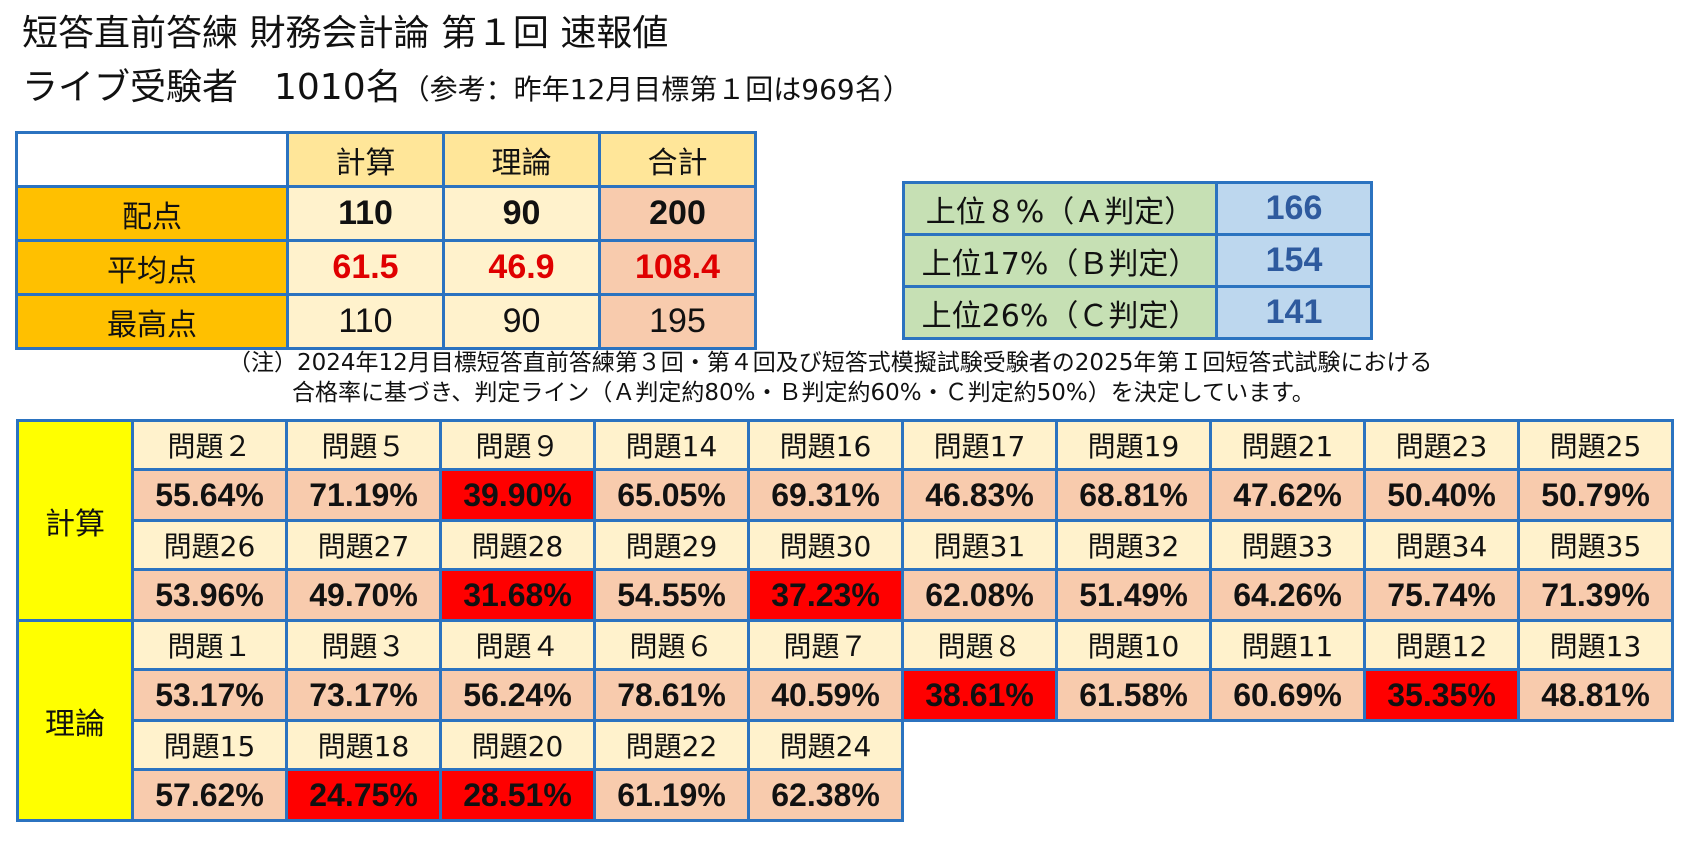 The width and height of the screenshot is (1693, 847). I want to click on correct-rate-value: 50.79%, so click(1595, 495).